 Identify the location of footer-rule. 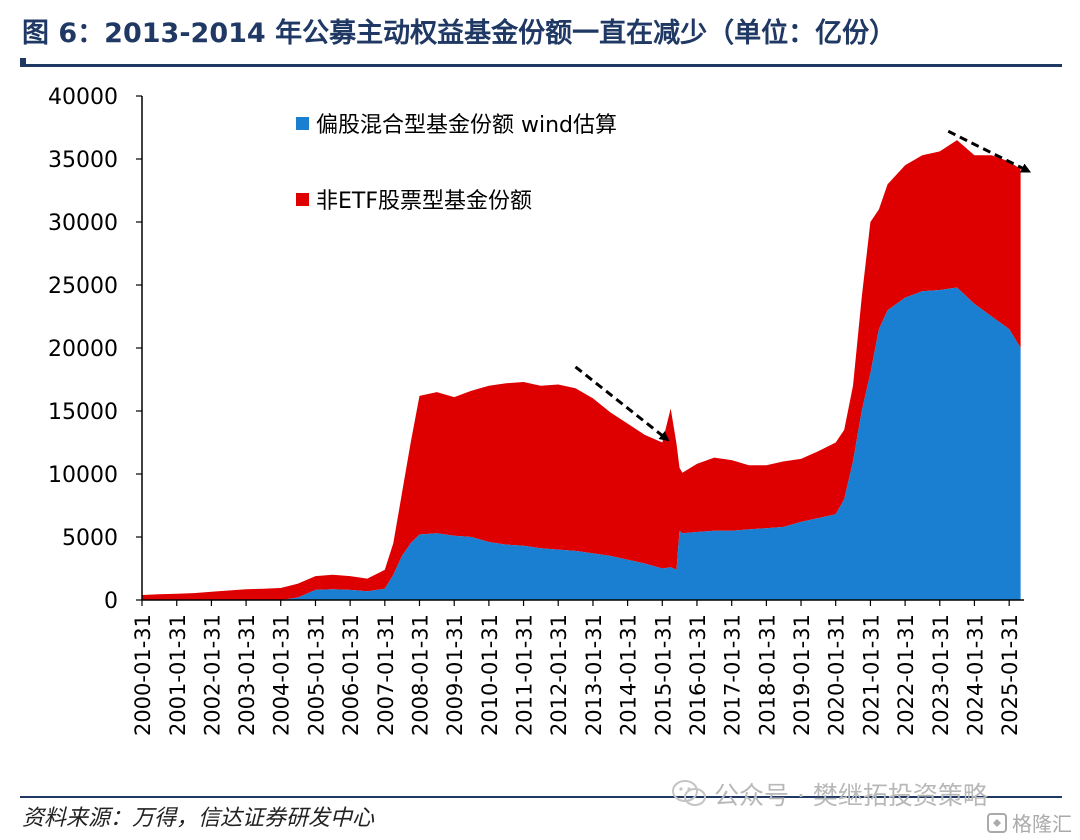
(541, 797).